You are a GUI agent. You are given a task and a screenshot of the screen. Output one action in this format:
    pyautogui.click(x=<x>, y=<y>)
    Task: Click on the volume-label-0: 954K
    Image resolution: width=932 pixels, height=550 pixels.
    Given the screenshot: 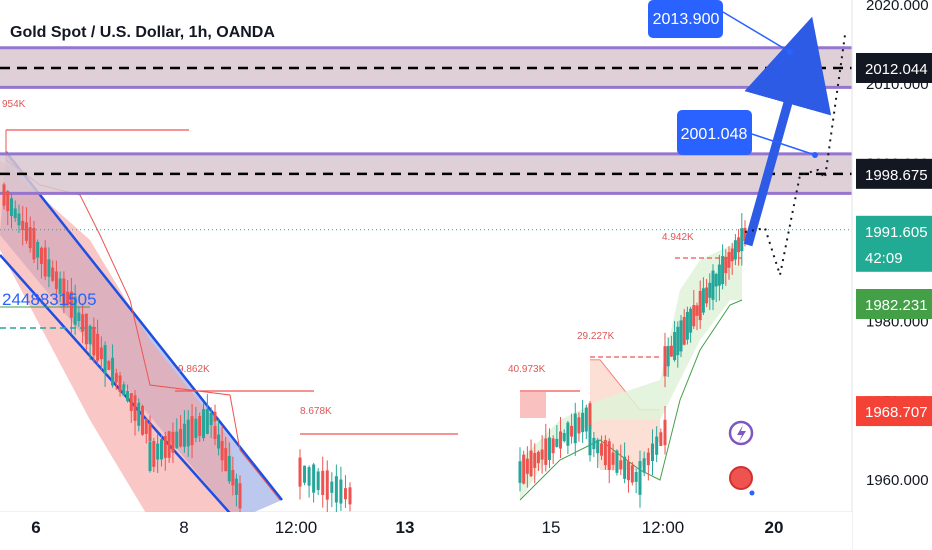 What is the action you would take?
    pyautogui.click(x=14, y=104)
    